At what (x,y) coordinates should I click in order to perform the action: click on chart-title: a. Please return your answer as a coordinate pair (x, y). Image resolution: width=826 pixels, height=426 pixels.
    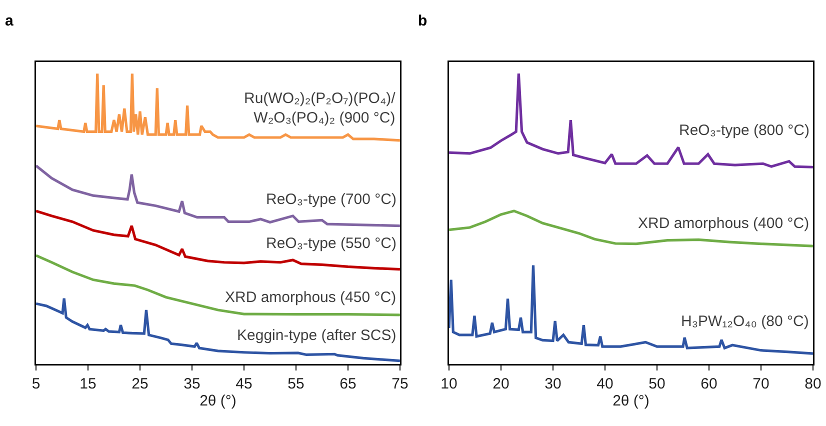
    Looking at the image, I should click on (9, 21).